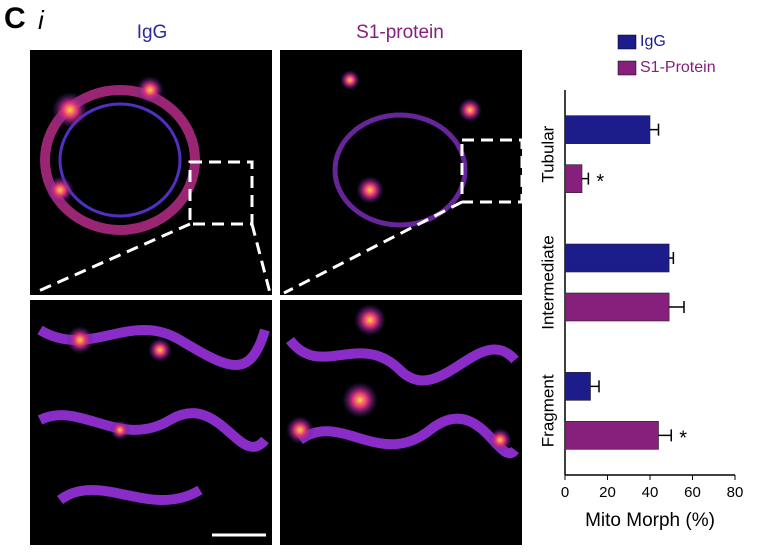 Image resolution: width=758 pixels, height=553 pixels. Describe the element at coordinates (547, 282) in the screenshot. I see `category-label: Intermediate` at that location.